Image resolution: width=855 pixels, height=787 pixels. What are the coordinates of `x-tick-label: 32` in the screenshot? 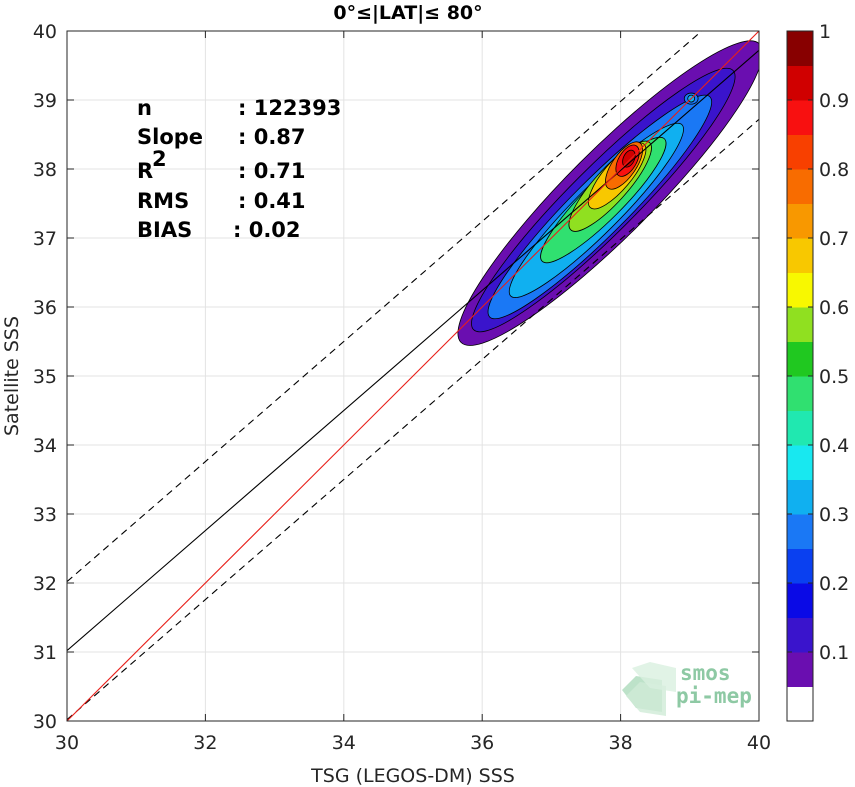 It's located at (205, 743).